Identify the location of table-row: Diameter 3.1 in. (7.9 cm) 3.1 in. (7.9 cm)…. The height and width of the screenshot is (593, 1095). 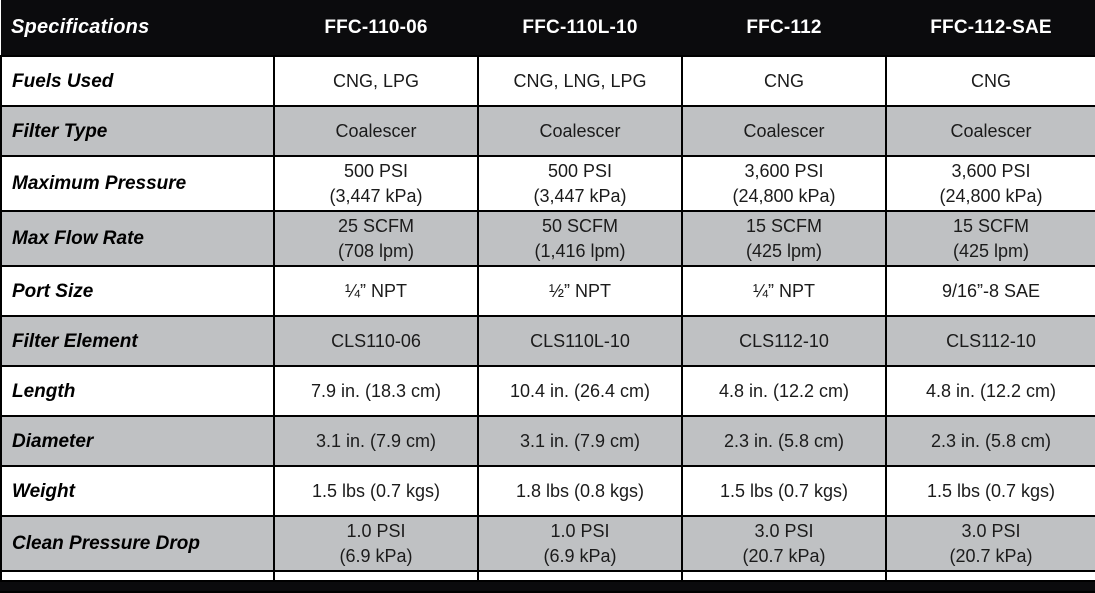
(547, 441).